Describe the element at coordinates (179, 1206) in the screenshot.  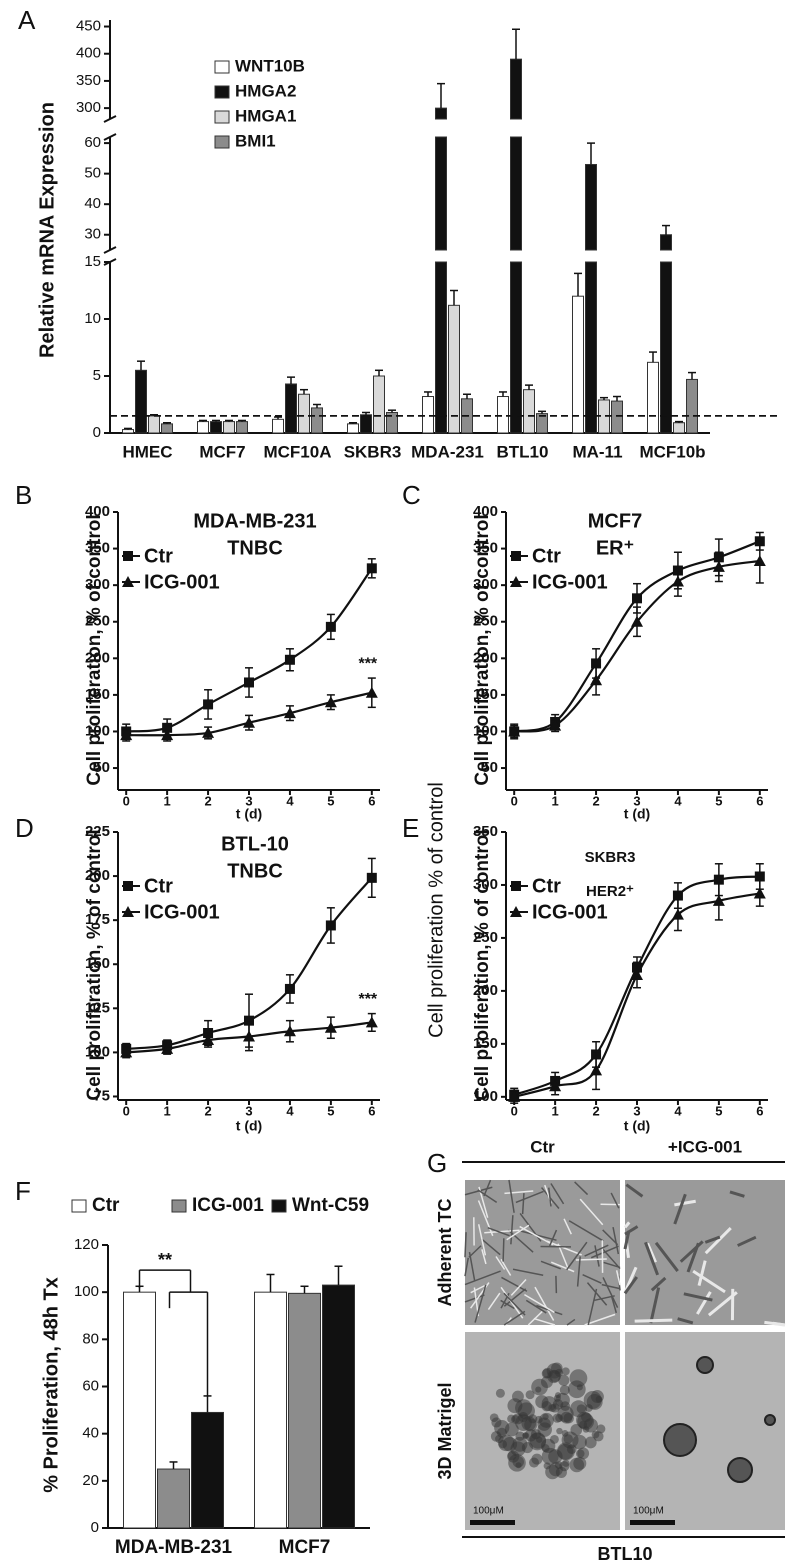
I see `legend-swatch` at that location.